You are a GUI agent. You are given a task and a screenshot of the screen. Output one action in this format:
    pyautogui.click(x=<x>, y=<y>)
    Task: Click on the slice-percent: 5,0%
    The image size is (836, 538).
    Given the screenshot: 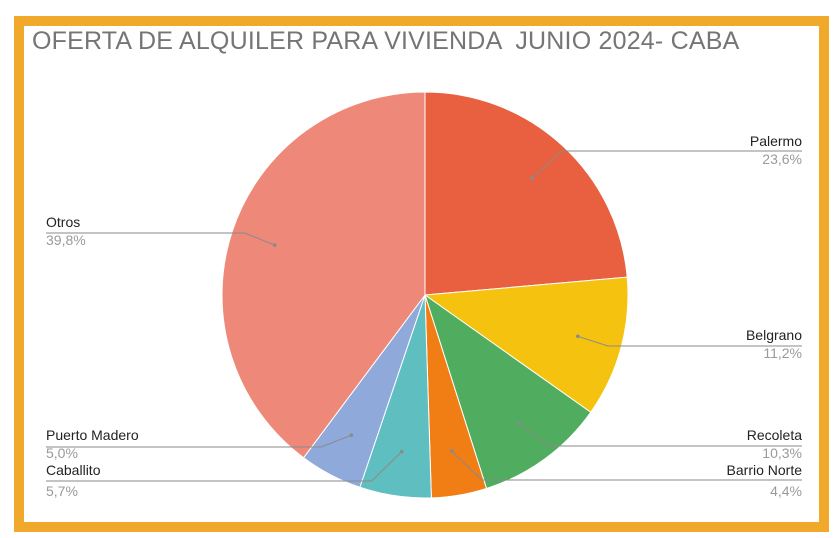 What is the action you would take?
    pyautogui.click(x=62, y=453)
    